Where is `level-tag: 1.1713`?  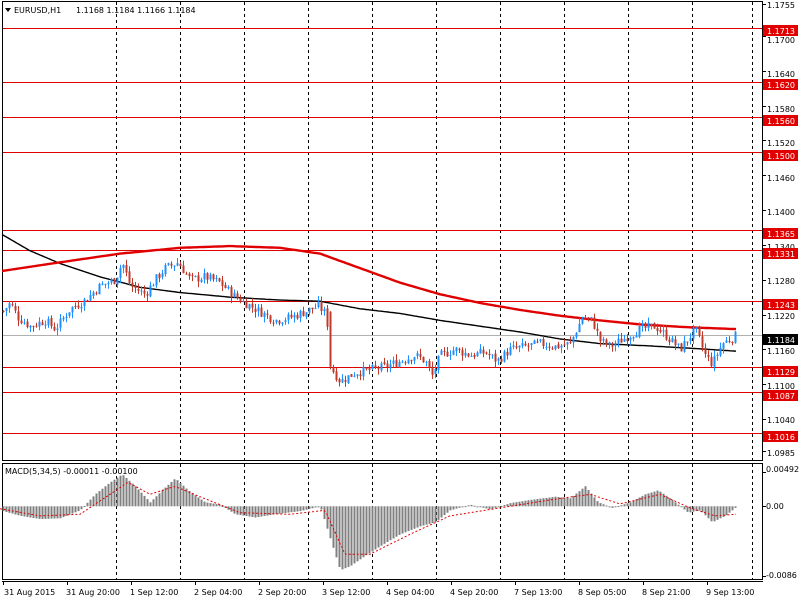
level-tag: 1.1713 is located at coordinates (781, 31).